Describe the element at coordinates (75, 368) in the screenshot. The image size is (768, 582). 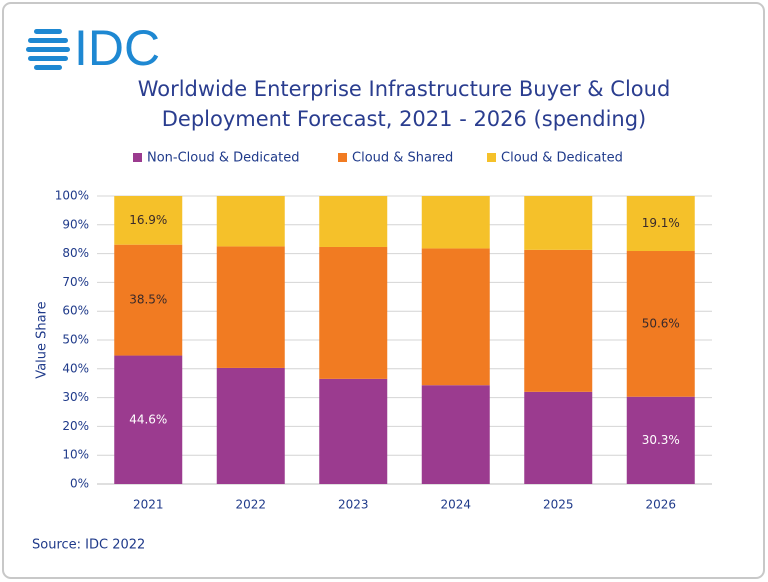
I see `y-tick-label: 40%` at that location.